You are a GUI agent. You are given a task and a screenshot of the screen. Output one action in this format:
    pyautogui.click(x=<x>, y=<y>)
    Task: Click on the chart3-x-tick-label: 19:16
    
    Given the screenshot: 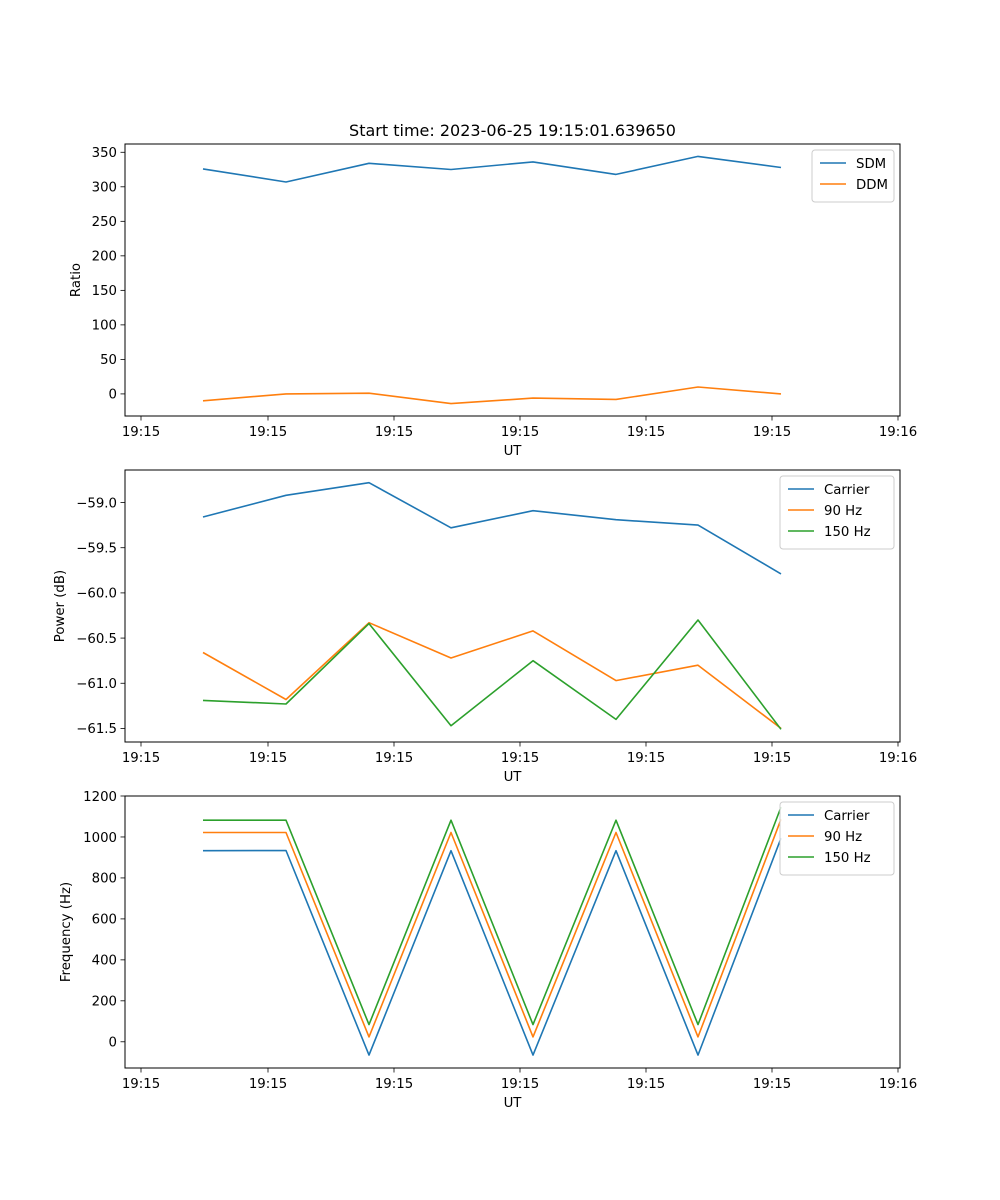 What is the action you would take?
    pyautogui.click(x=898, y=1084)
    